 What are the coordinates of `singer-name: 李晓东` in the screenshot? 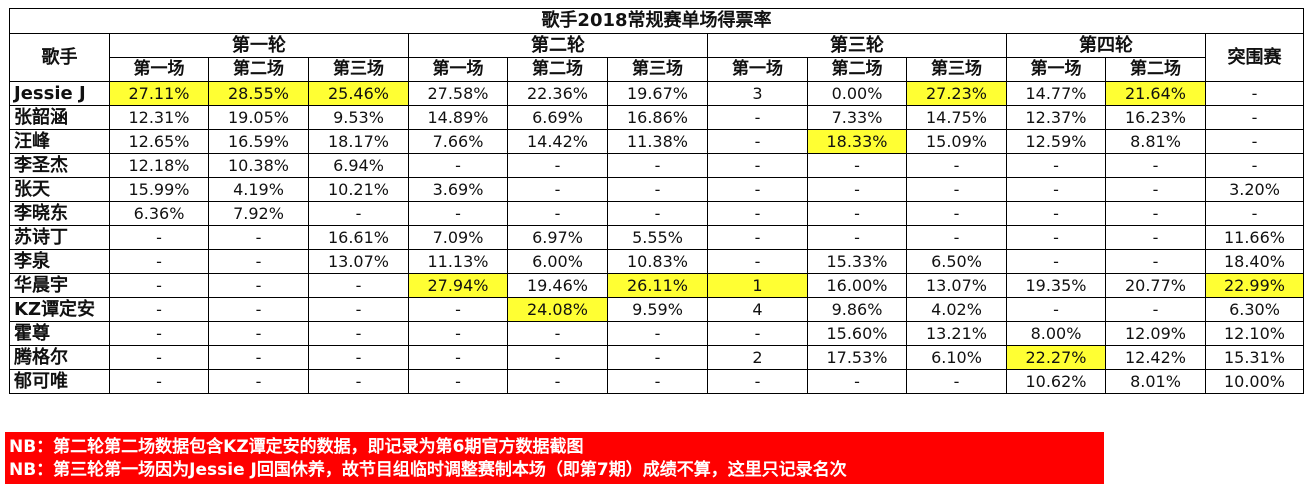 It's located at (59, 213).